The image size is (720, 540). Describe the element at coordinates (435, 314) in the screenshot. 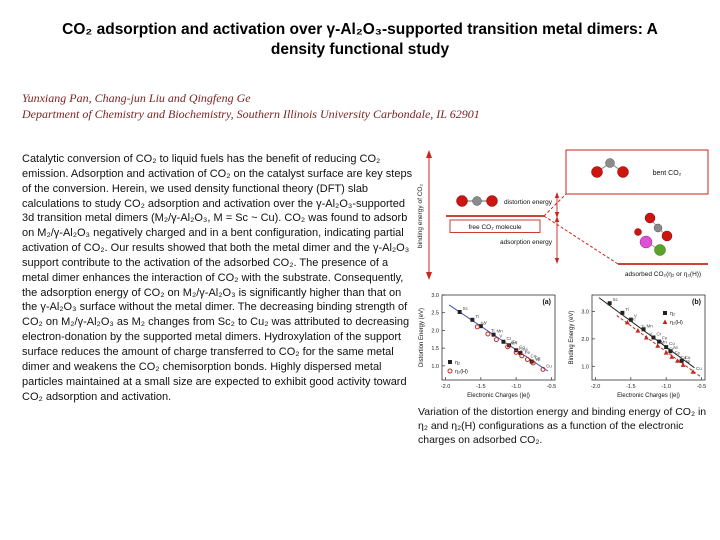

I see `svg-text: 2.5` at that location.